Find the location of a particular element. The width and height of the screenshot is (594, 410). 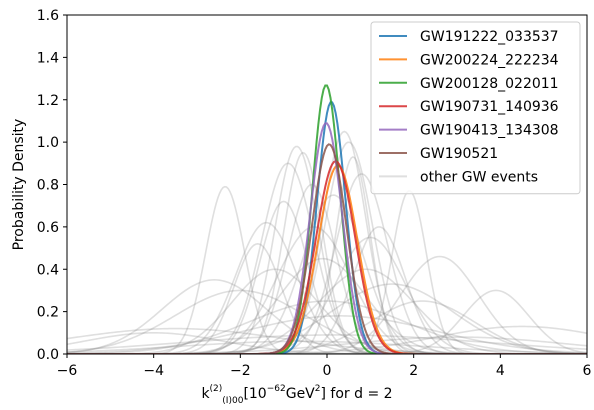

y-tick-label: 1.2 is located at coordinates (48, 101).